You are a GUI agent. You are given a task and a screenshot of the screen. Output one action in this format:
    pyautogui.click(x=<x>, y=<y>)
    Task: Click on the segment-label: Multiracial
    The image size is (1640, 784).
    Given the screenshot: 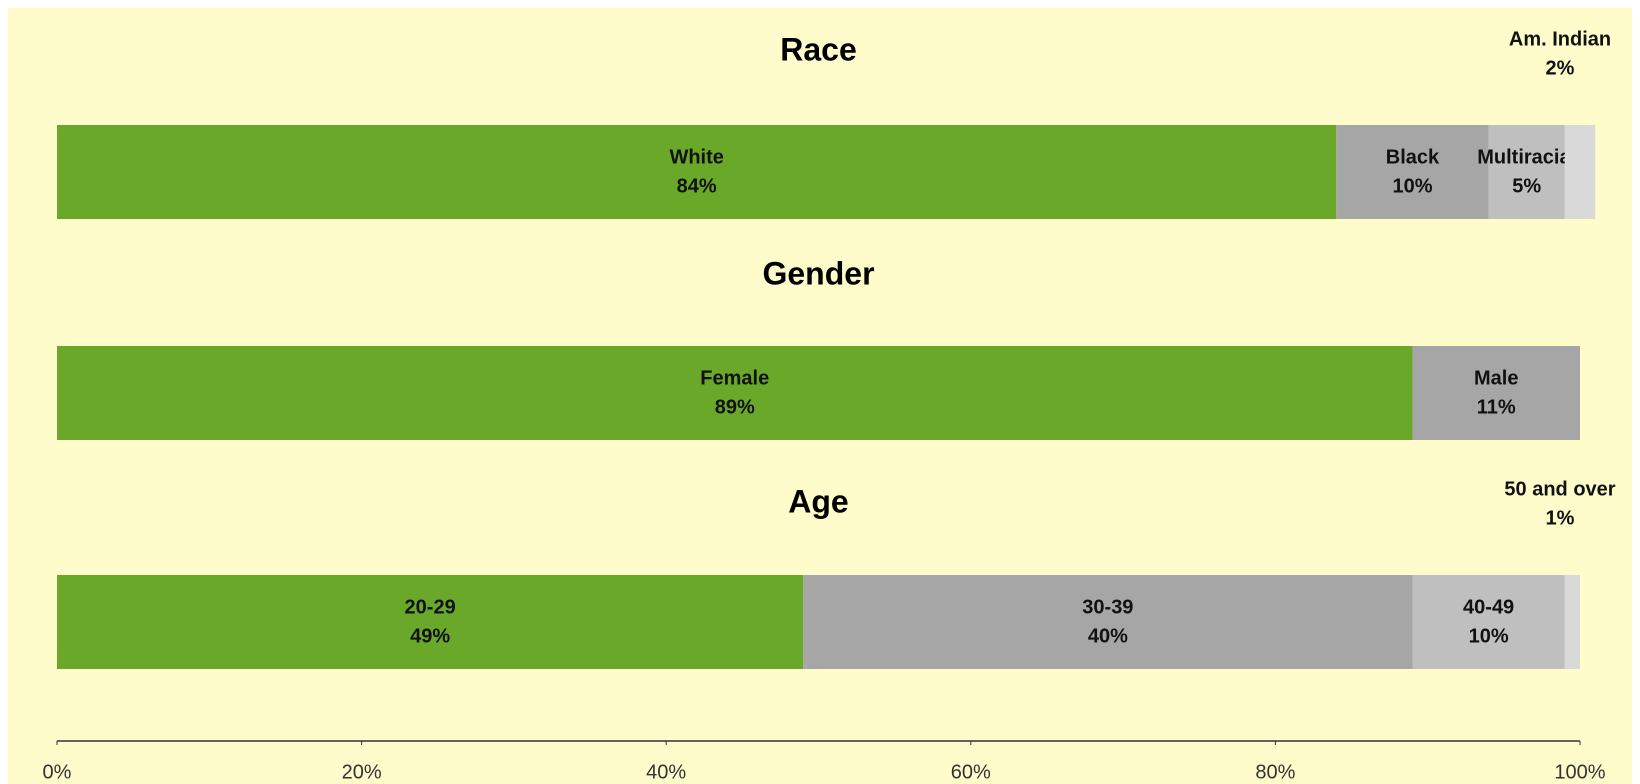 What is the action you would take?
    pyautogui.click(x=1526, y=157)
    